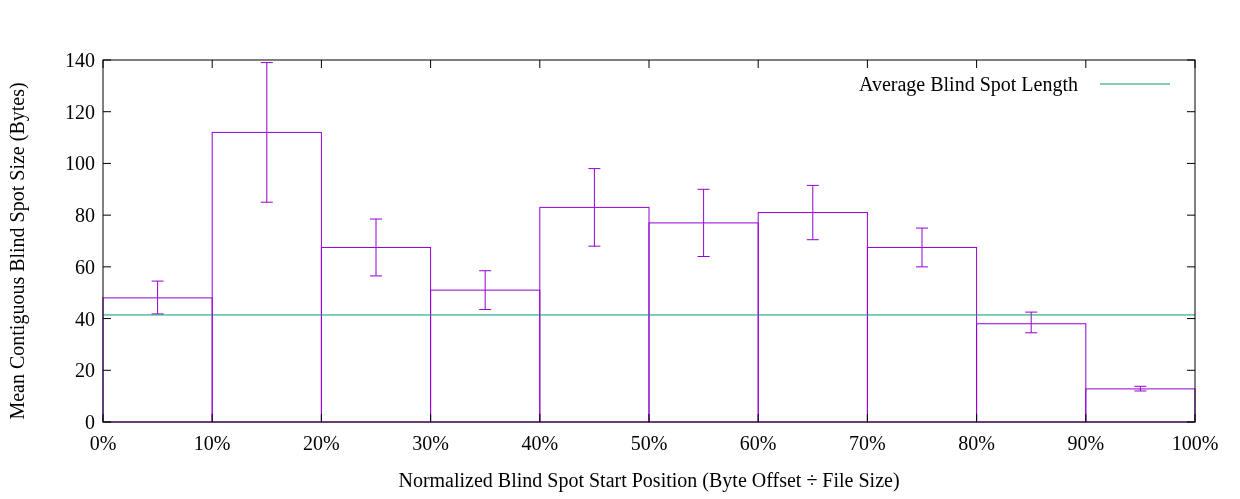 This screenshot has width=1240, height=499. Describe the element at coordinates (103, 443) in the screenshot. I see `x-tick-label: 0%` at that location.